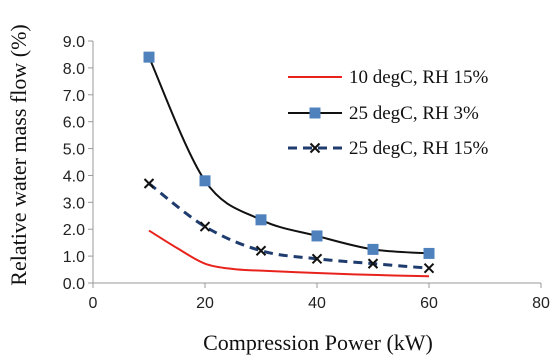 The image size is (555, 358). What do you see at coordinates (74, 42) in the screenshot?
I see `y-tick-label: 9.0` at bounding box center [74, 42].